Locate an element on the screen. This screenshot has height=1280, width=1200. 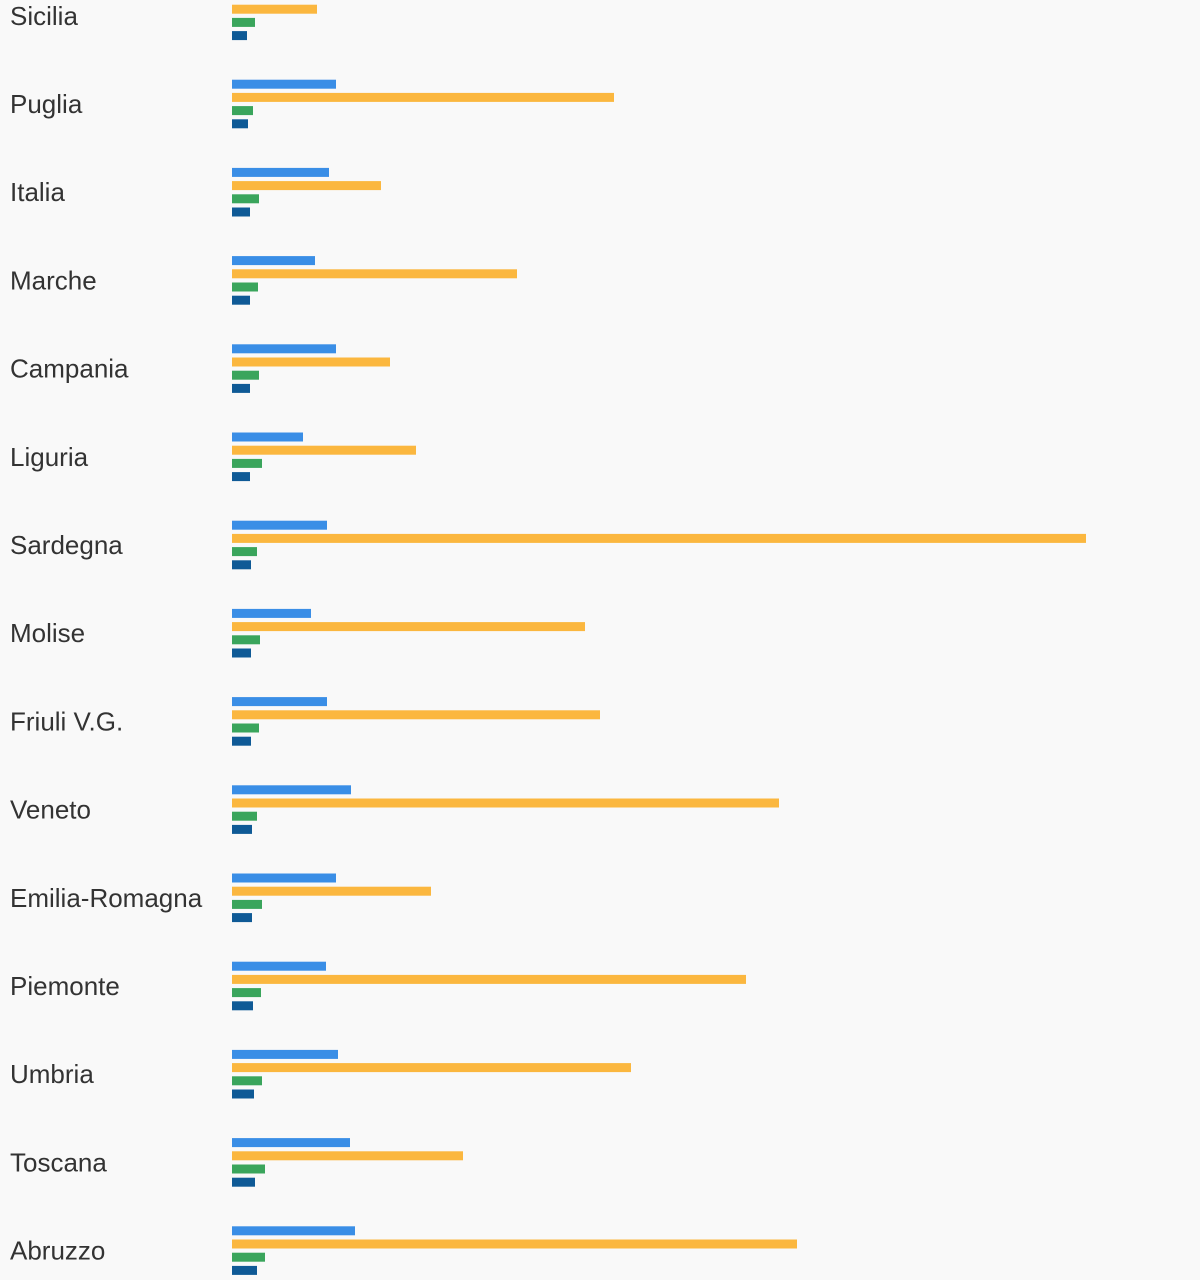
category-label: Piemonte is located at coordinates (65, 986).